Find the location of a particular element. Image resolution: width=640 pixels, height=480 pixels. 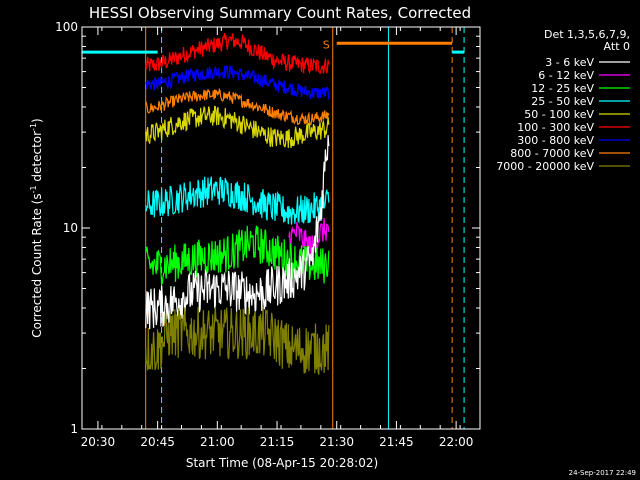

x-tick-label: 21:45 is located at coordinates (396, 442).